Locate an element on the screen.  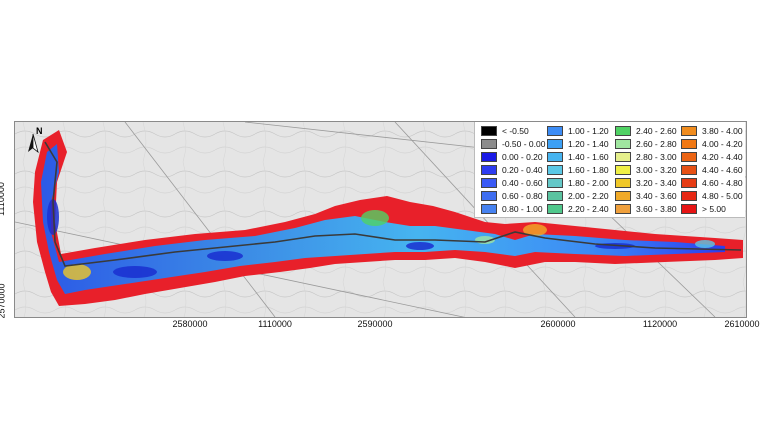
legend-label: 1.60 - 1.80 is located at coordinates (588, 169).